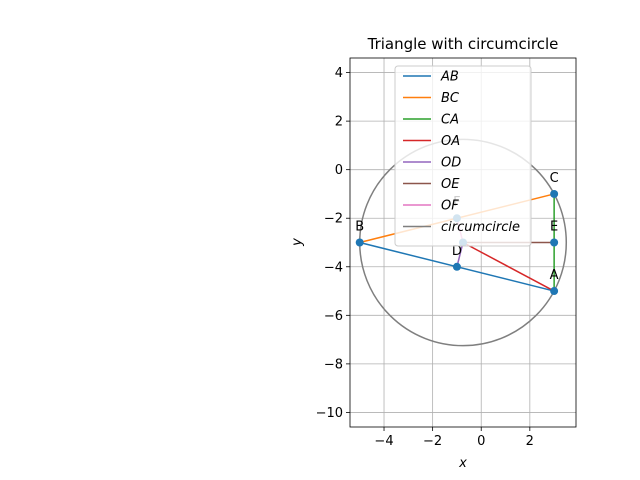  What do you see at coordinates (462, 463) in the screenshot?
I see `x-axis-label: x` at bounding box center [462, 463].